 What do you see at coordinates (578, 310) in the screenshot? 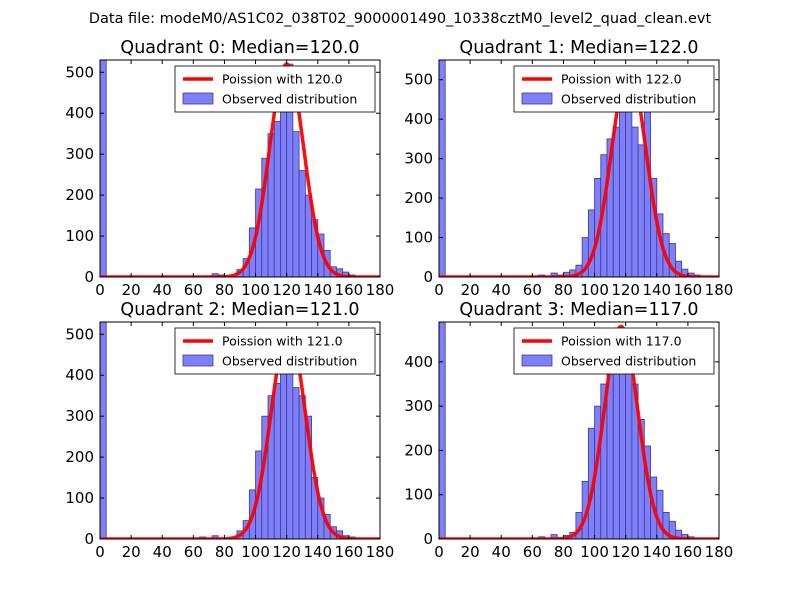
I see `quadrant-3-title: Quadrant 3: Median=117.0` at bounding box center [578, 310].